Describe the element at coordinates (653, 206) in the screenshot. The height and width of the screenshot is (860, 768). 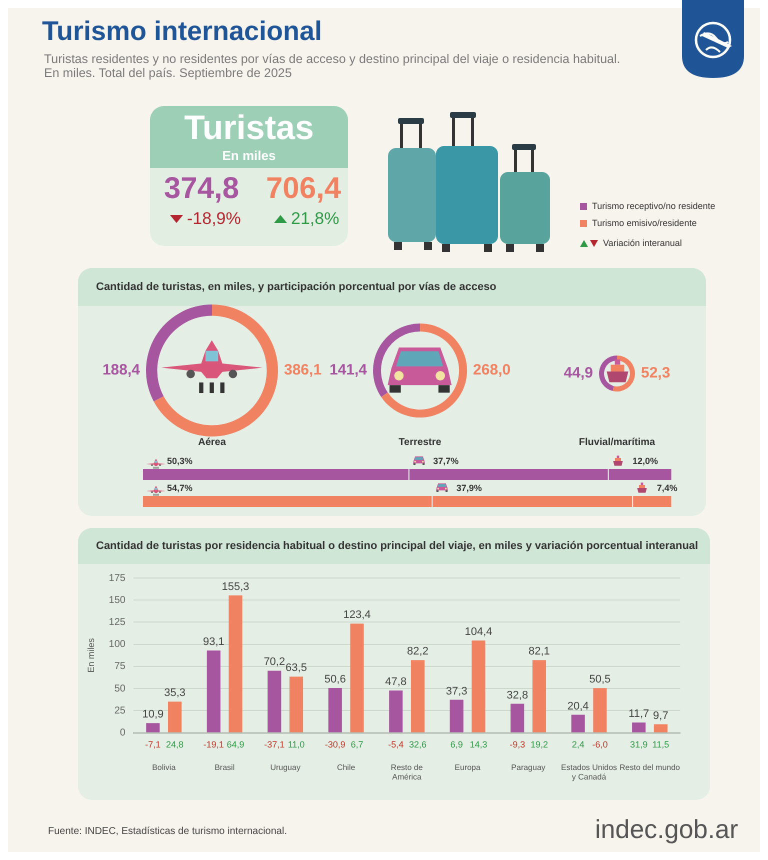
I see `text: Turismo receptivo/no residente` at that location.